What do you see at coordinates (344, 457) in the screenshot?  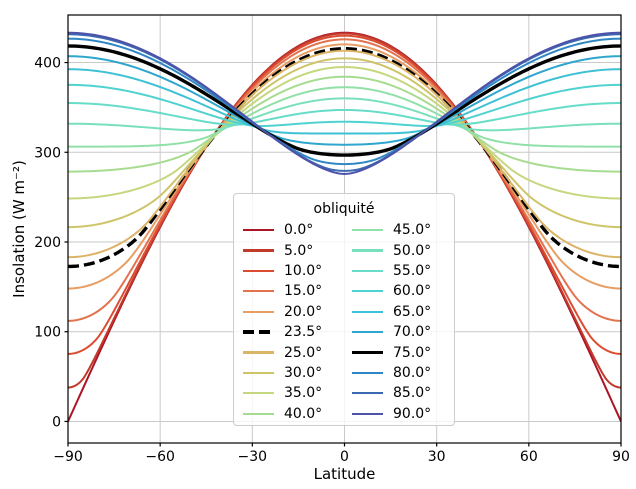 I see `x-tick-label: 0` at bounding box center [344, 457].